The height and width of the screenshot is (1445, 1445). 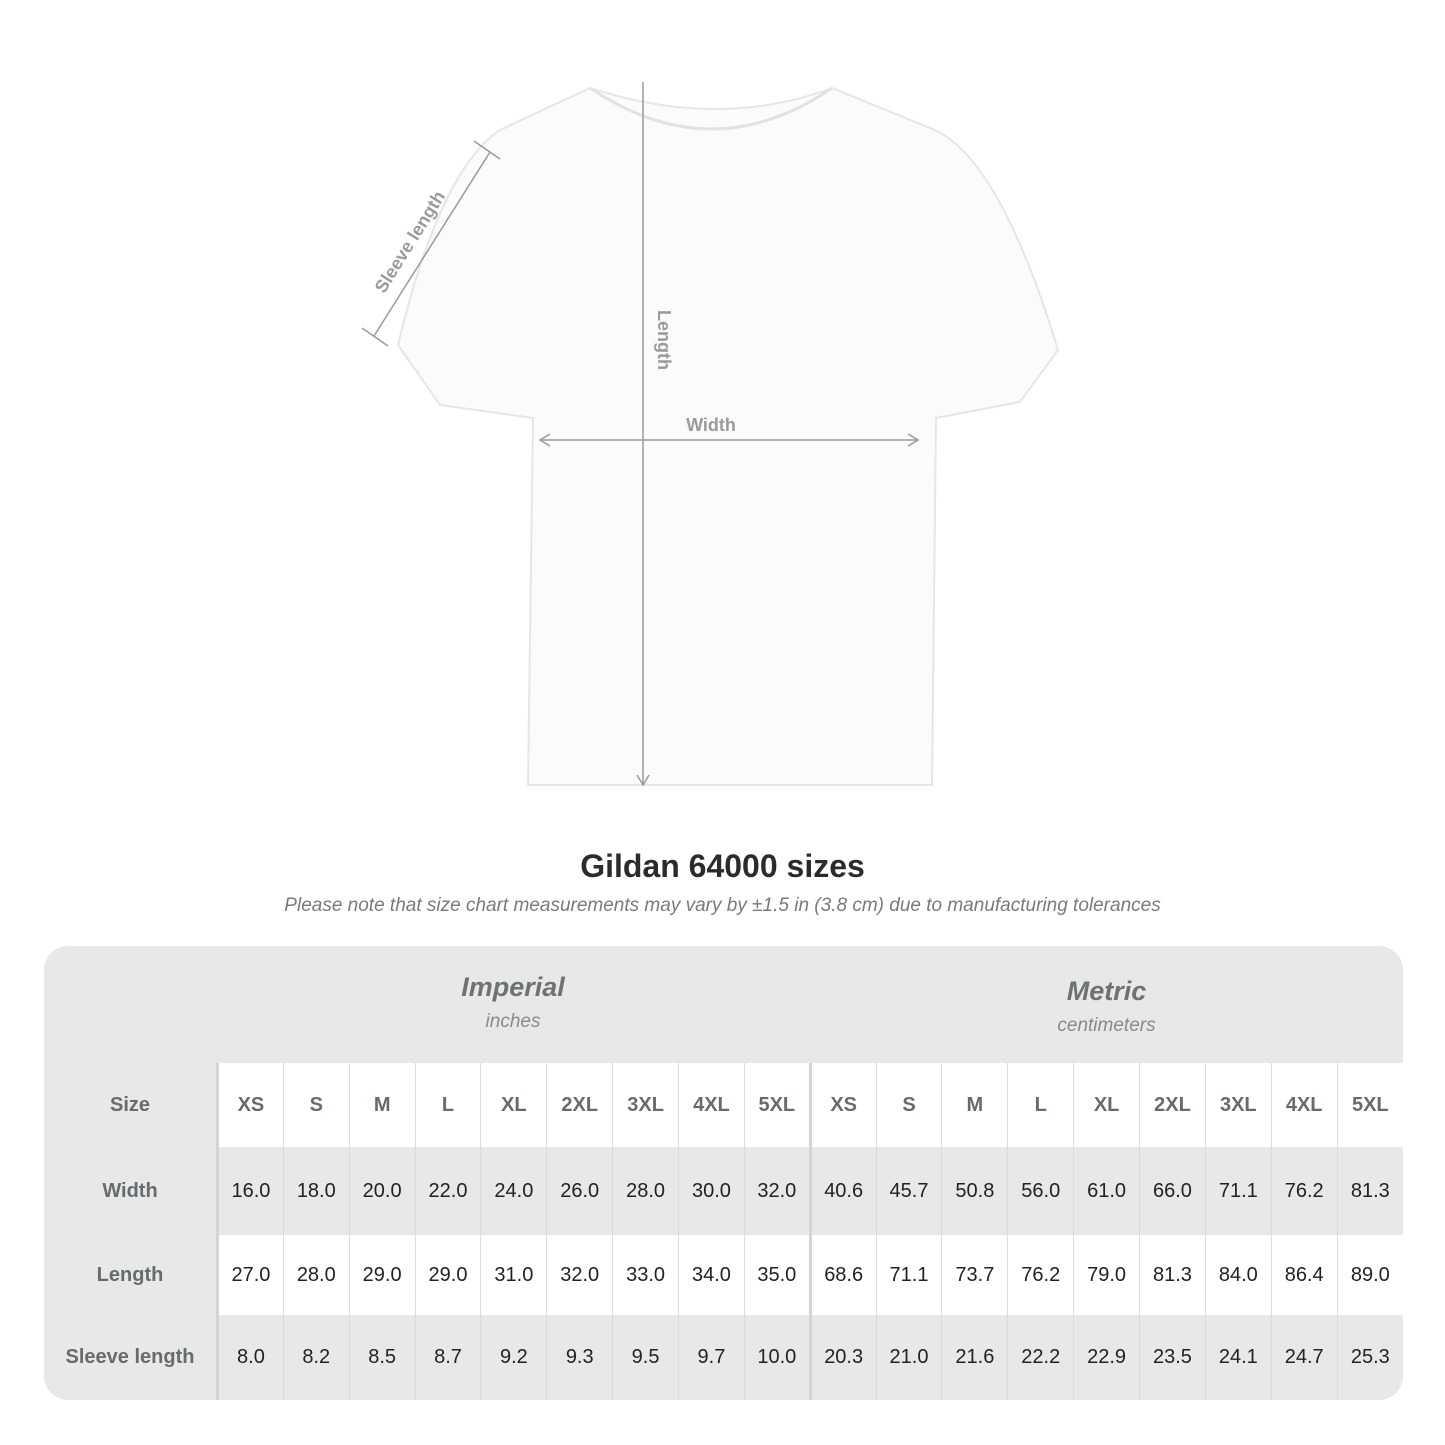 What do you see at coordinates (316, 1105) in the screenshot?
I see `imperial-size-s: S` at bounding box center [316, 1105].